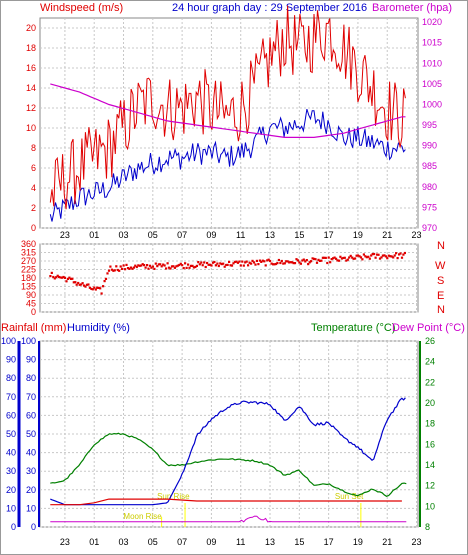 The image size is (468, 555). Describe the element at coordinates (31, 48) in the screenshot. I see `windspeed-y-tick: 18` at that location.